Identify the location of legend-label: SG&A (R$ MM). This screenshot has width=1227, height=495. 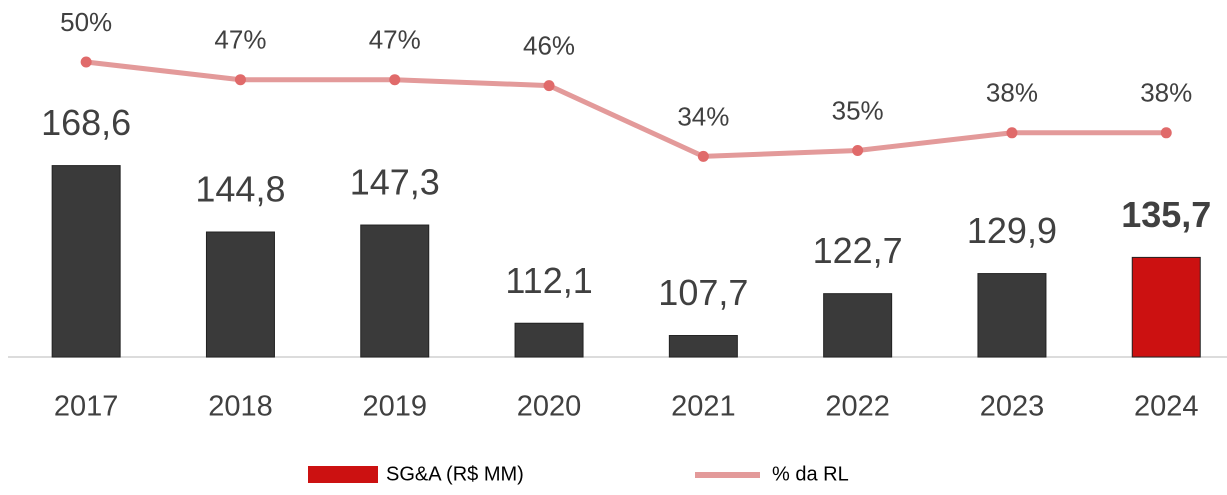
(455, 474).